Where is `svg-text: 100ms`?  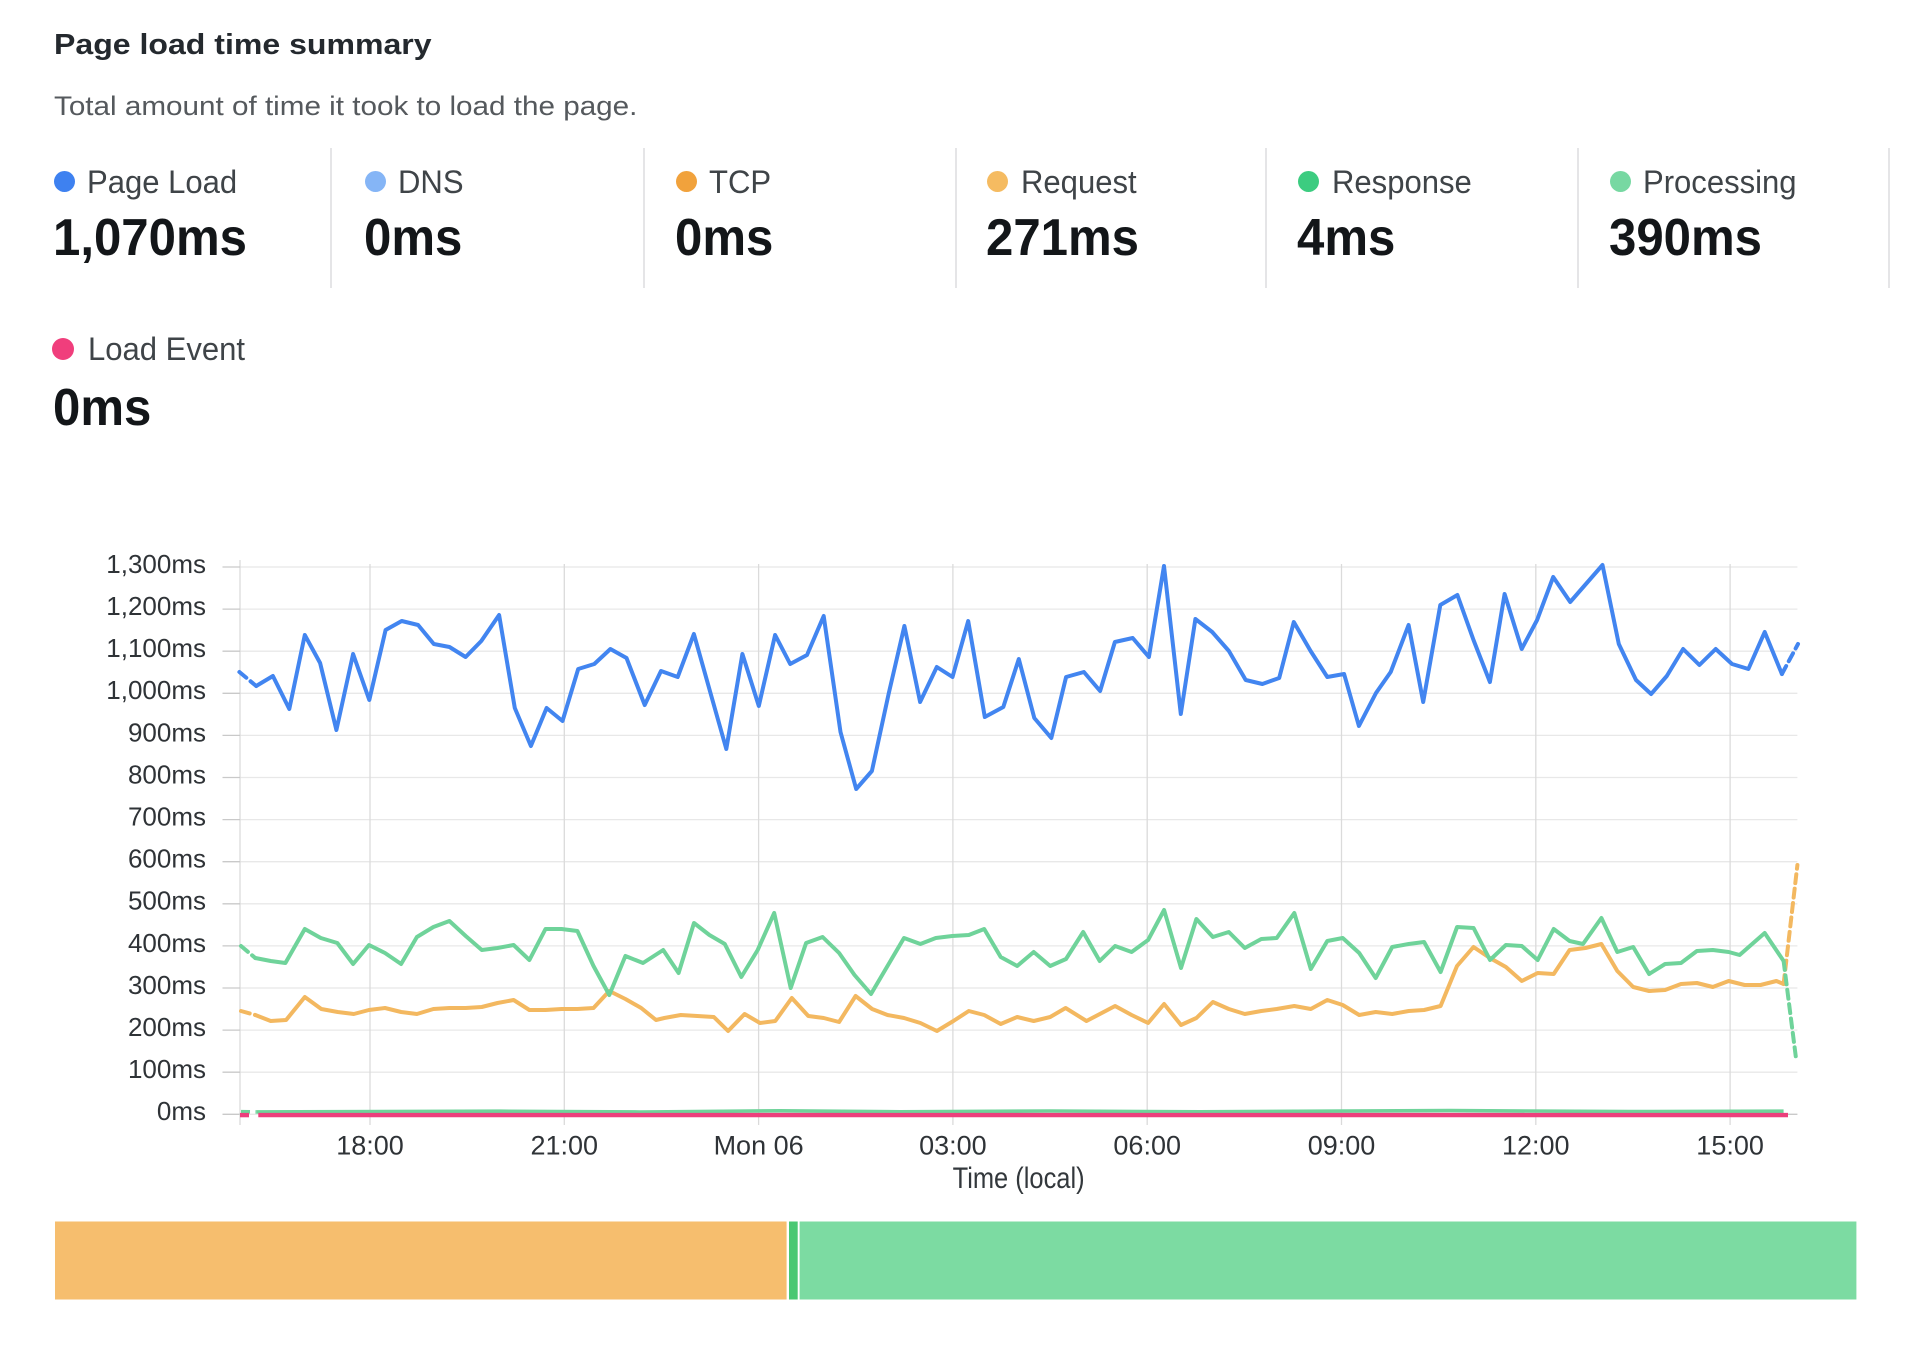 svg-text: 100ms is located at coordinates (167, 1069).